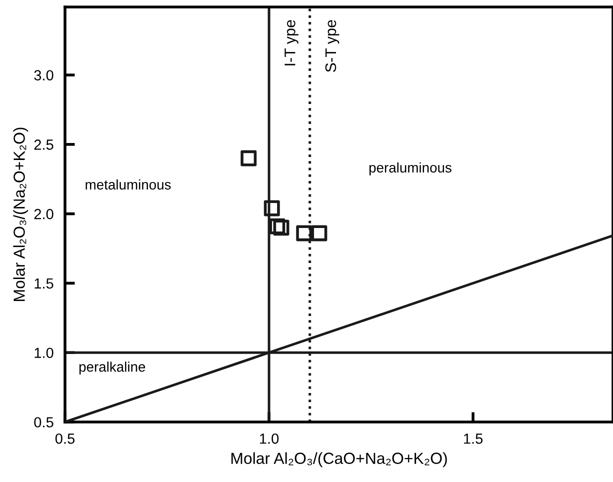 The width and height of the screenshot is (613, 482). Describe the element at coordinates (291, 43) in the screenshot. I see `ref-line-label: I-T ype` at that location.